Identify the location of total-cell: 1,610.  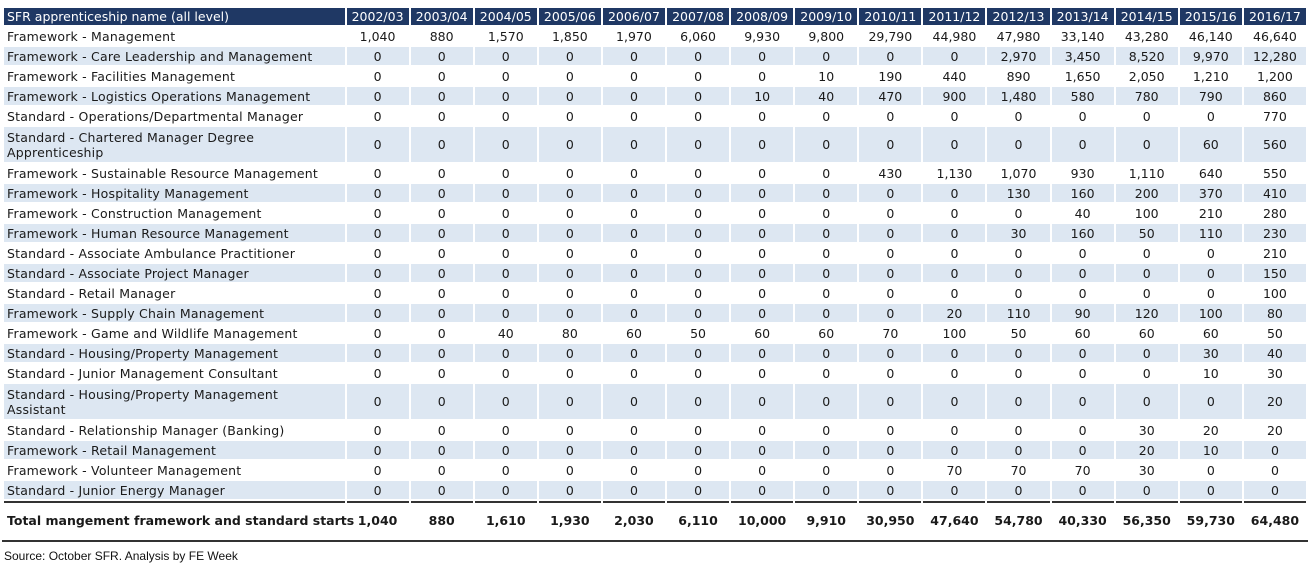
(505, 519).